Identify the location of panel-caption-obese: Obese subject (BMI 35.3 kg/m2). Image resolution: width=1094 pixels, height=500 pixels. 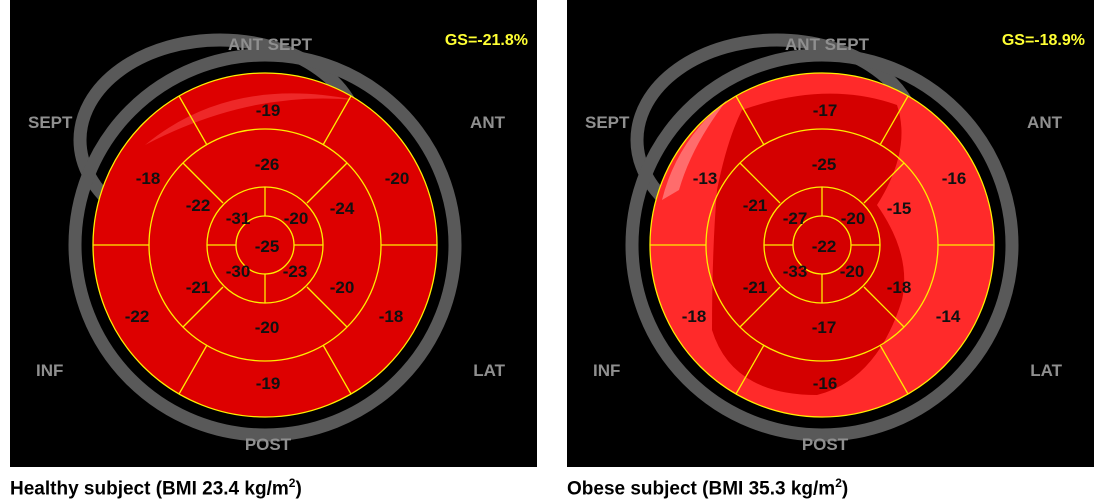
(707, 486).